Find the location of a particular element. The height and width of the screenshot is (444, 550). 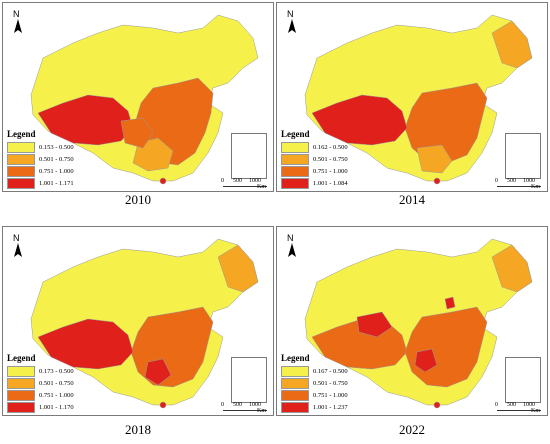

legend-label: 0.162 - 0.500 is located at coordinates (330, 147).